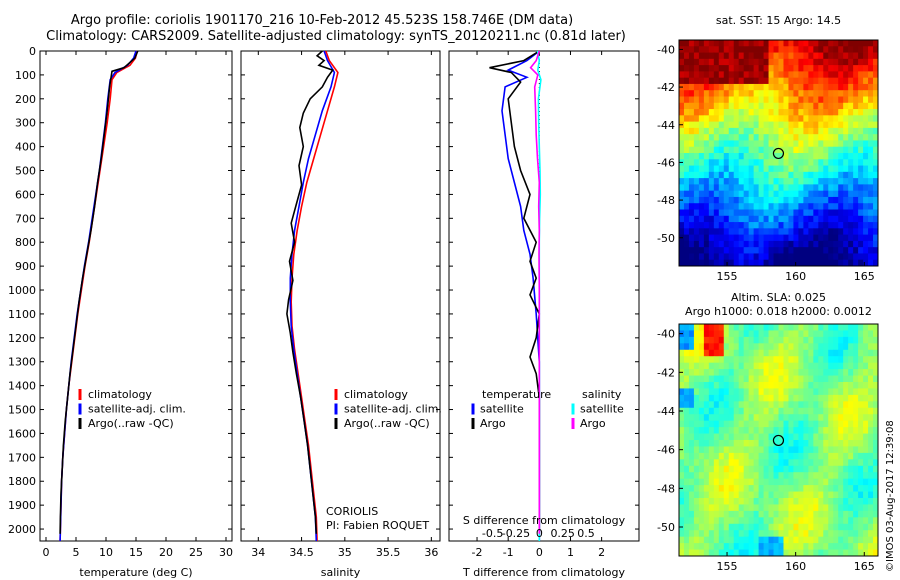  I want to click on sla-map-title-line1: Altim. SLA: 0.025, so click(778, 297).